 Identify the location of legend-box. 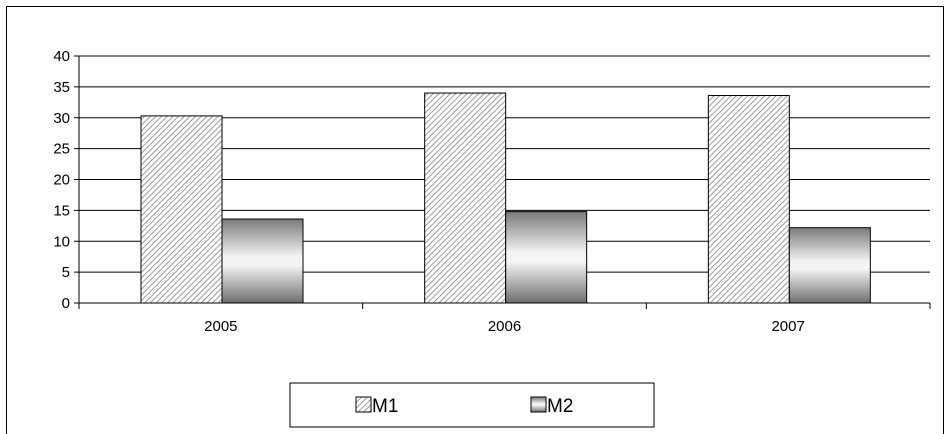
(472, 405).